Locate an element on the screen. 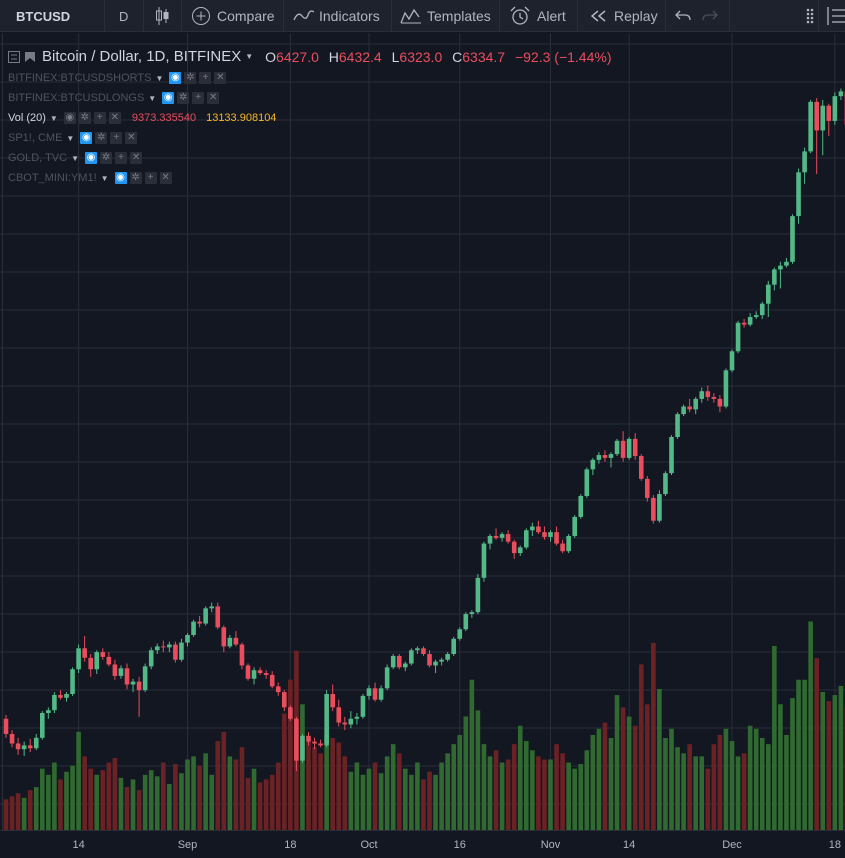 The image size is (845, 858). study-name: CBOT_MINI:YM1! is located at coordinates (52, 178).